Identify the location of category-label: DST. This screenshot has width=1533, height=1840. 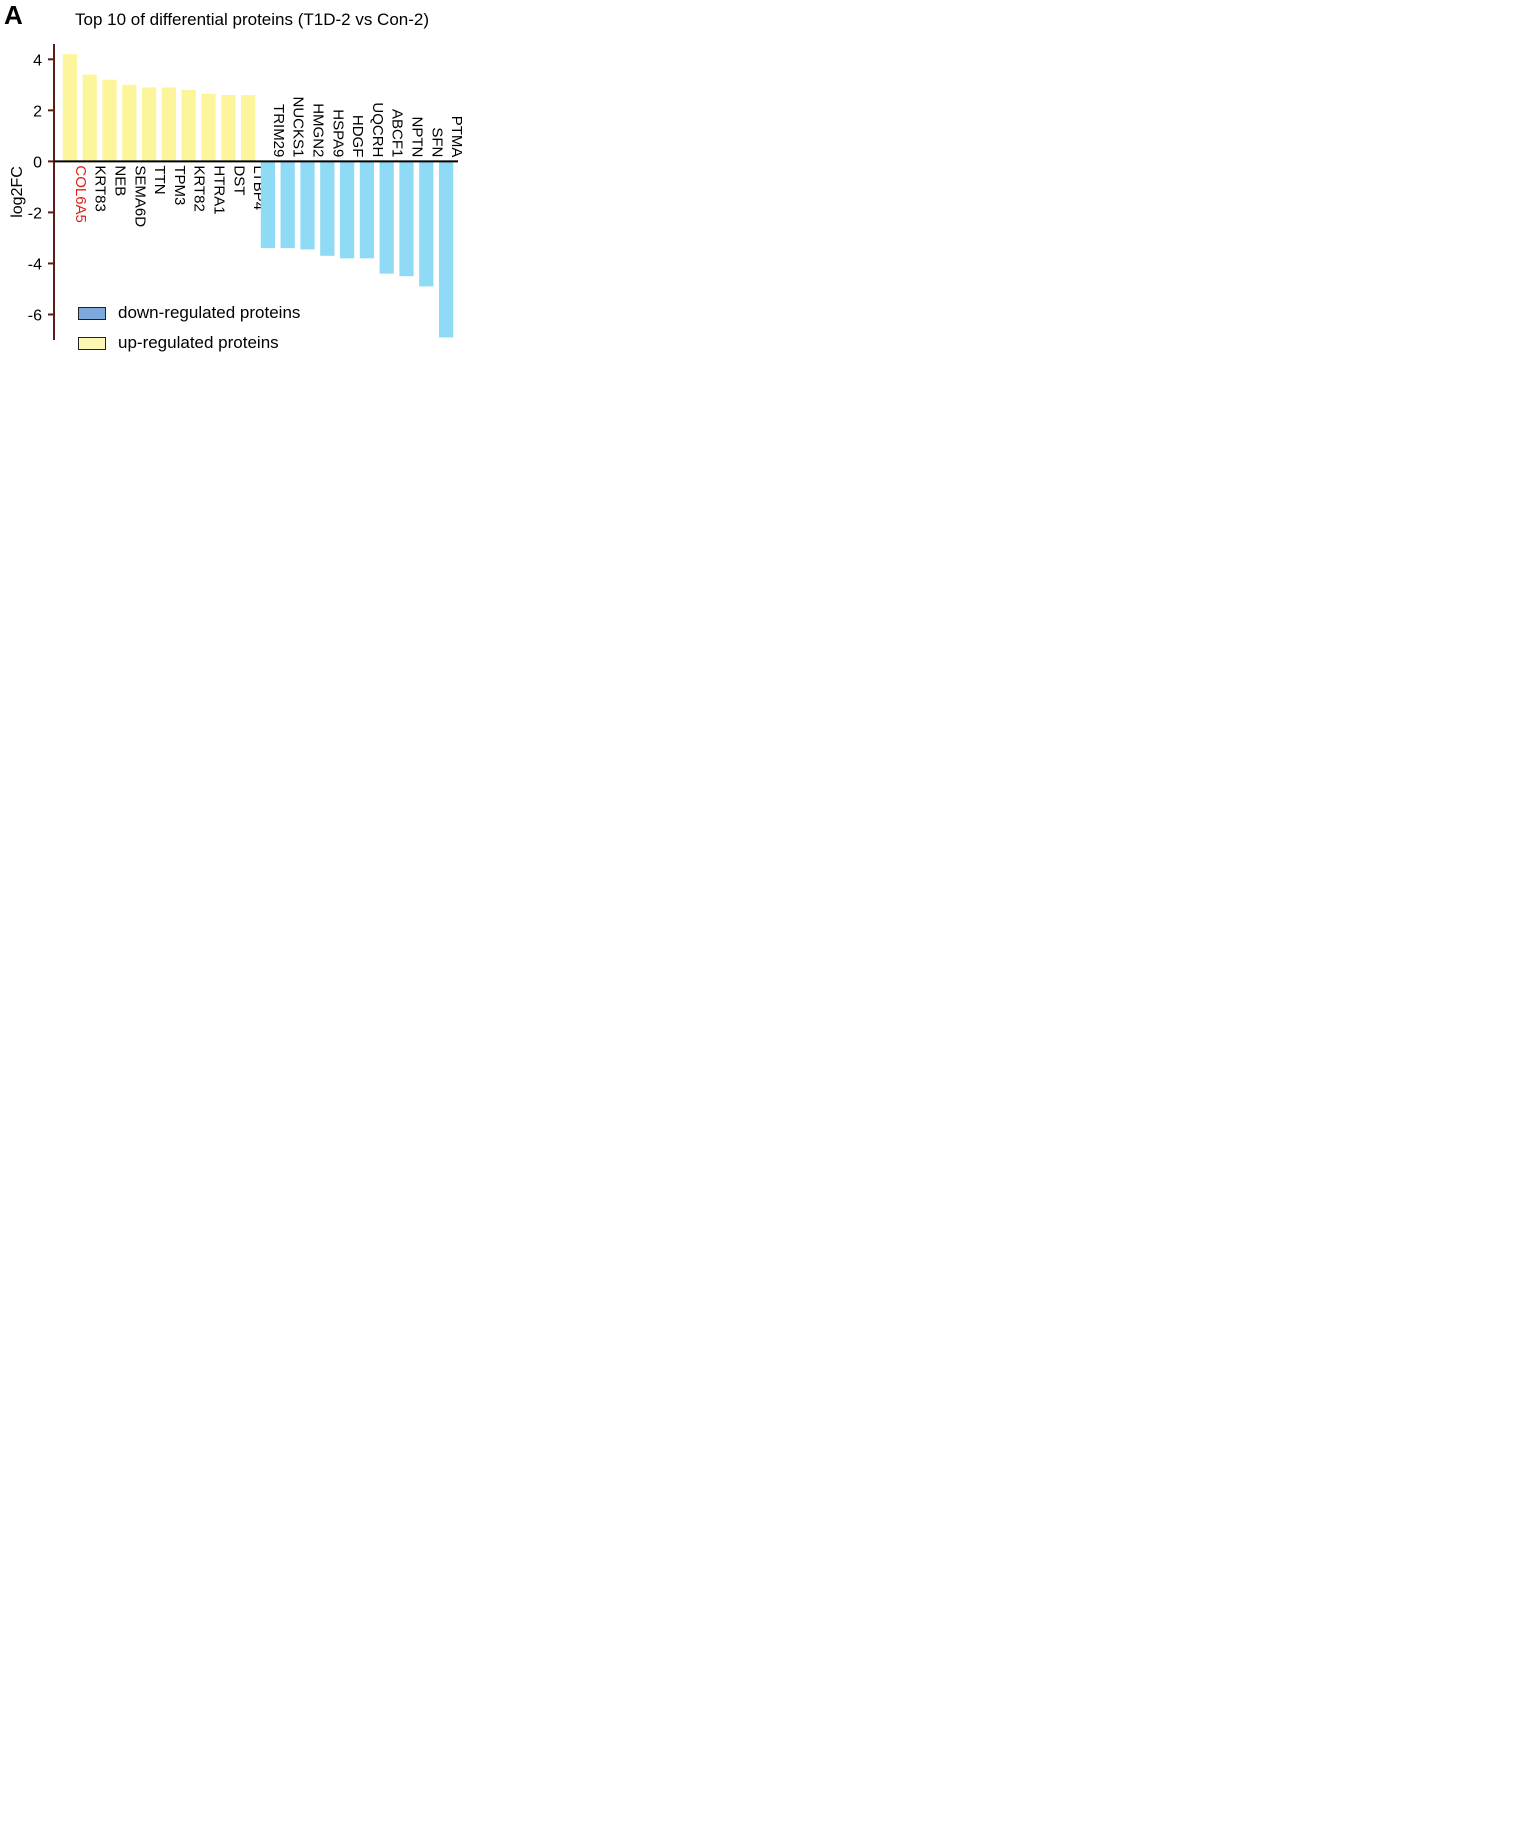
(238, 180).